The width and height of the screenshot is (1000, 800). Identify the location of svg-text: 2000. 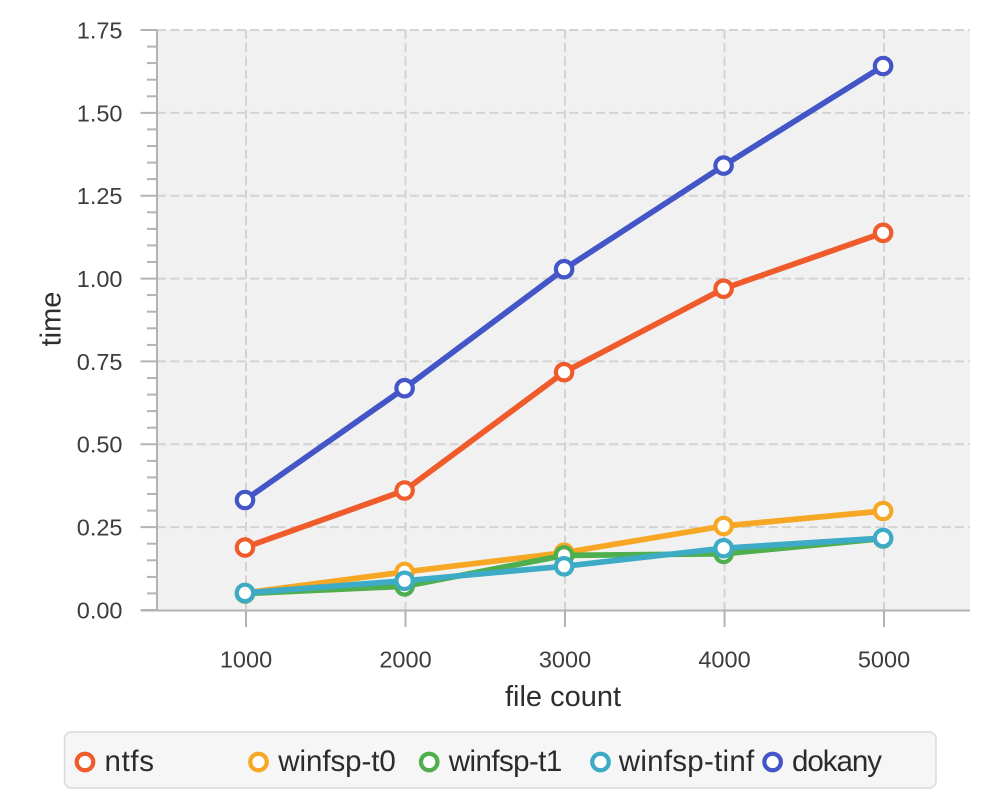
(405, 659).